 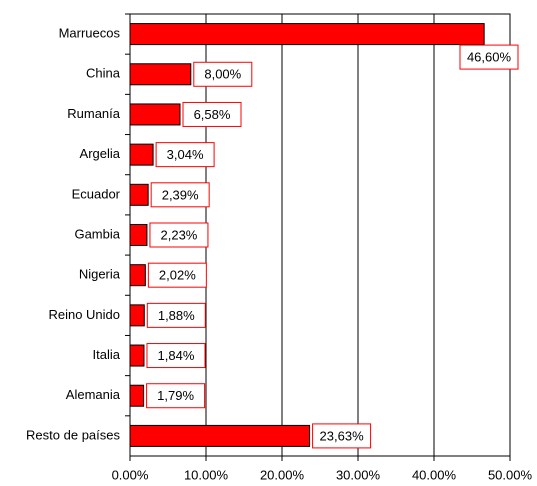 I want to click on value-label: 1,84%, so click(x=176, y=355).